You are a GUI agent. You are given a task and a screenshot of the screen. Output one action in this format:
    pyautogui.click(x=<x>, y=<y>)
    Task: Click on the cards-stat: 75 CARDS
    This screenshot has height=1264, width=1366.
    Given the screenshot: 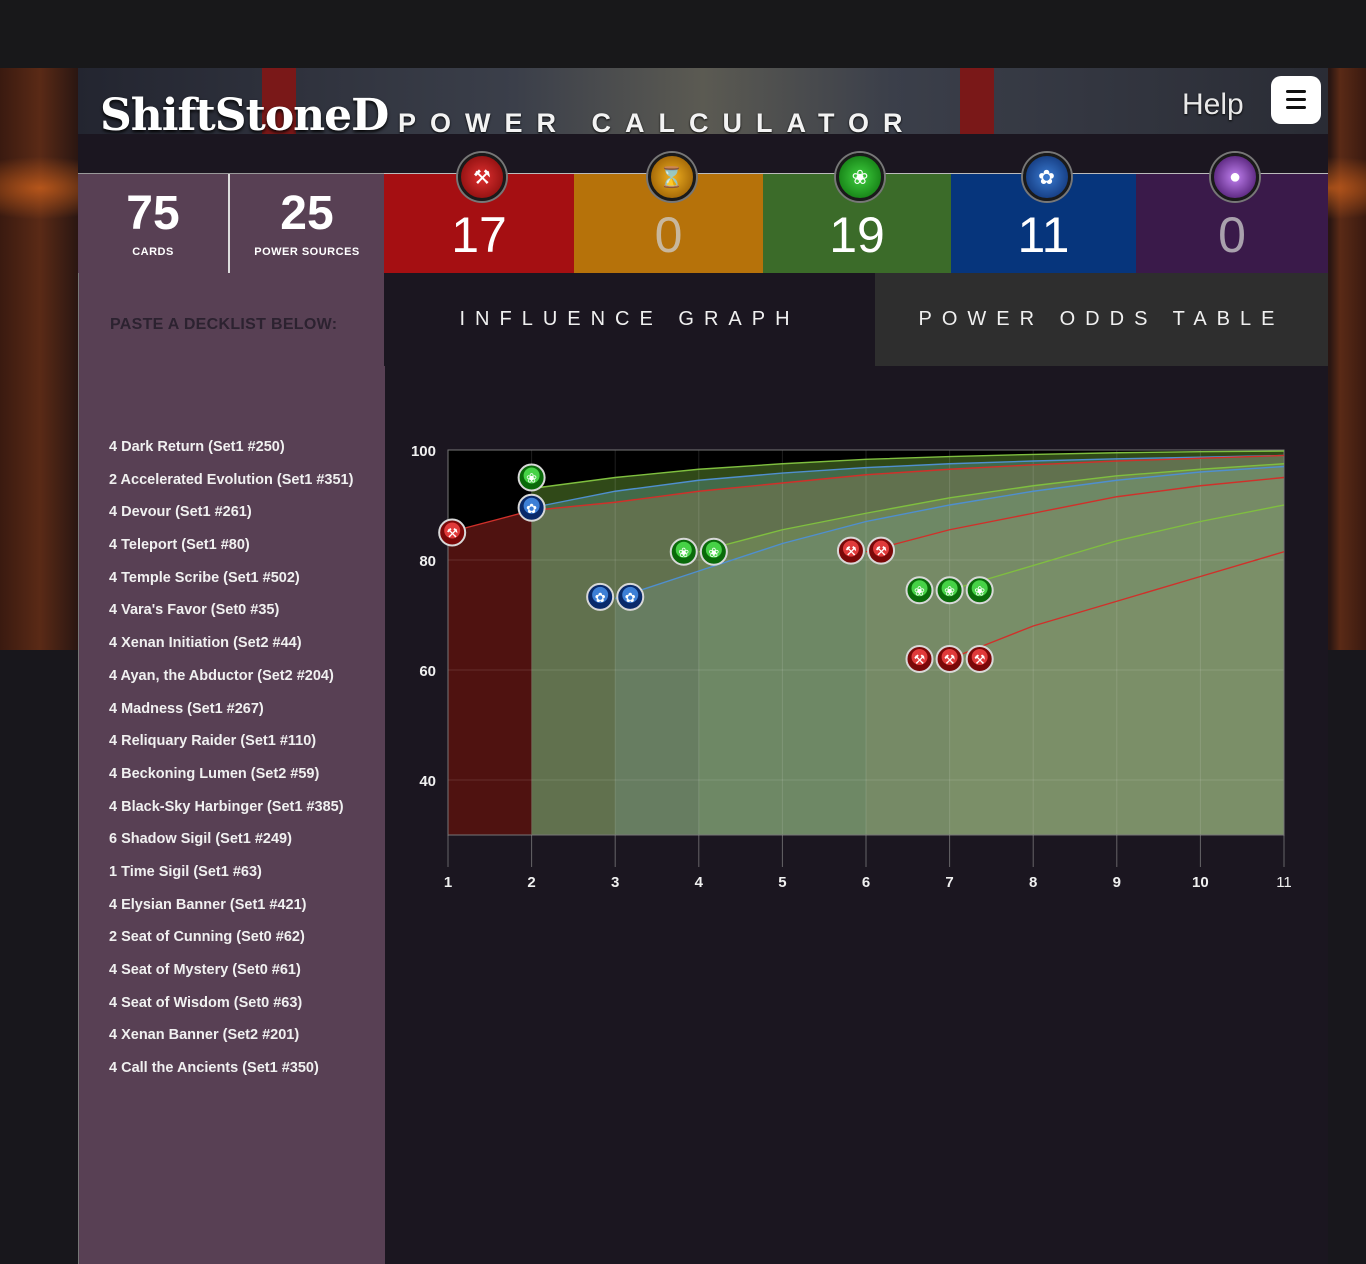 What is the action you would take?
    pyautogui.click(x=153, y=224)
    